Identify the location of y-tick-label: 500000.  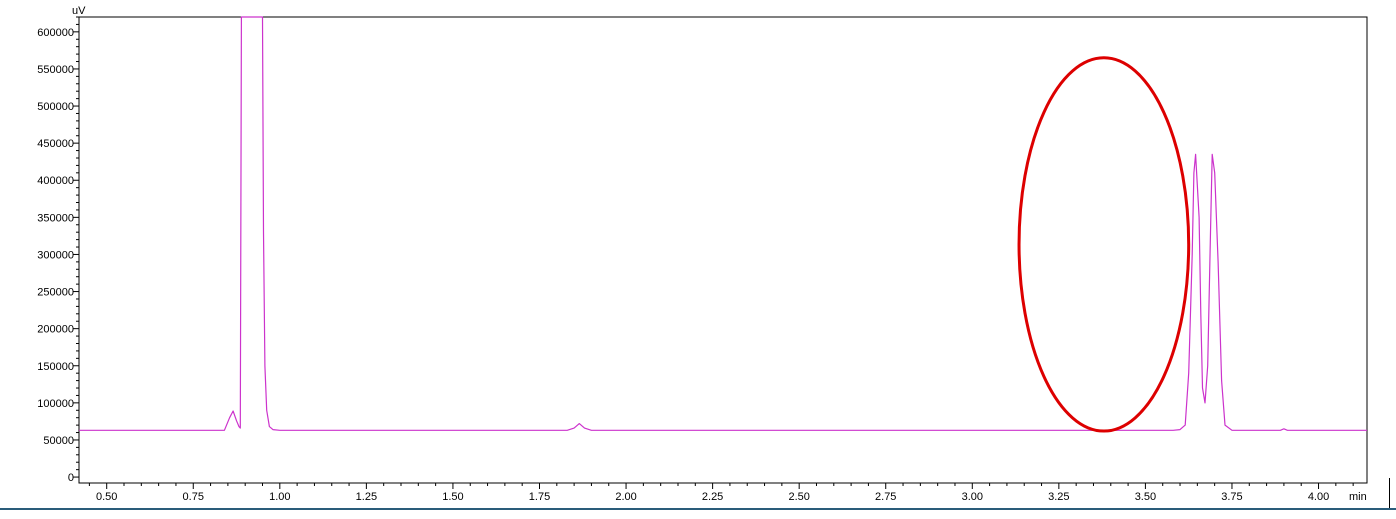
(55, 107).